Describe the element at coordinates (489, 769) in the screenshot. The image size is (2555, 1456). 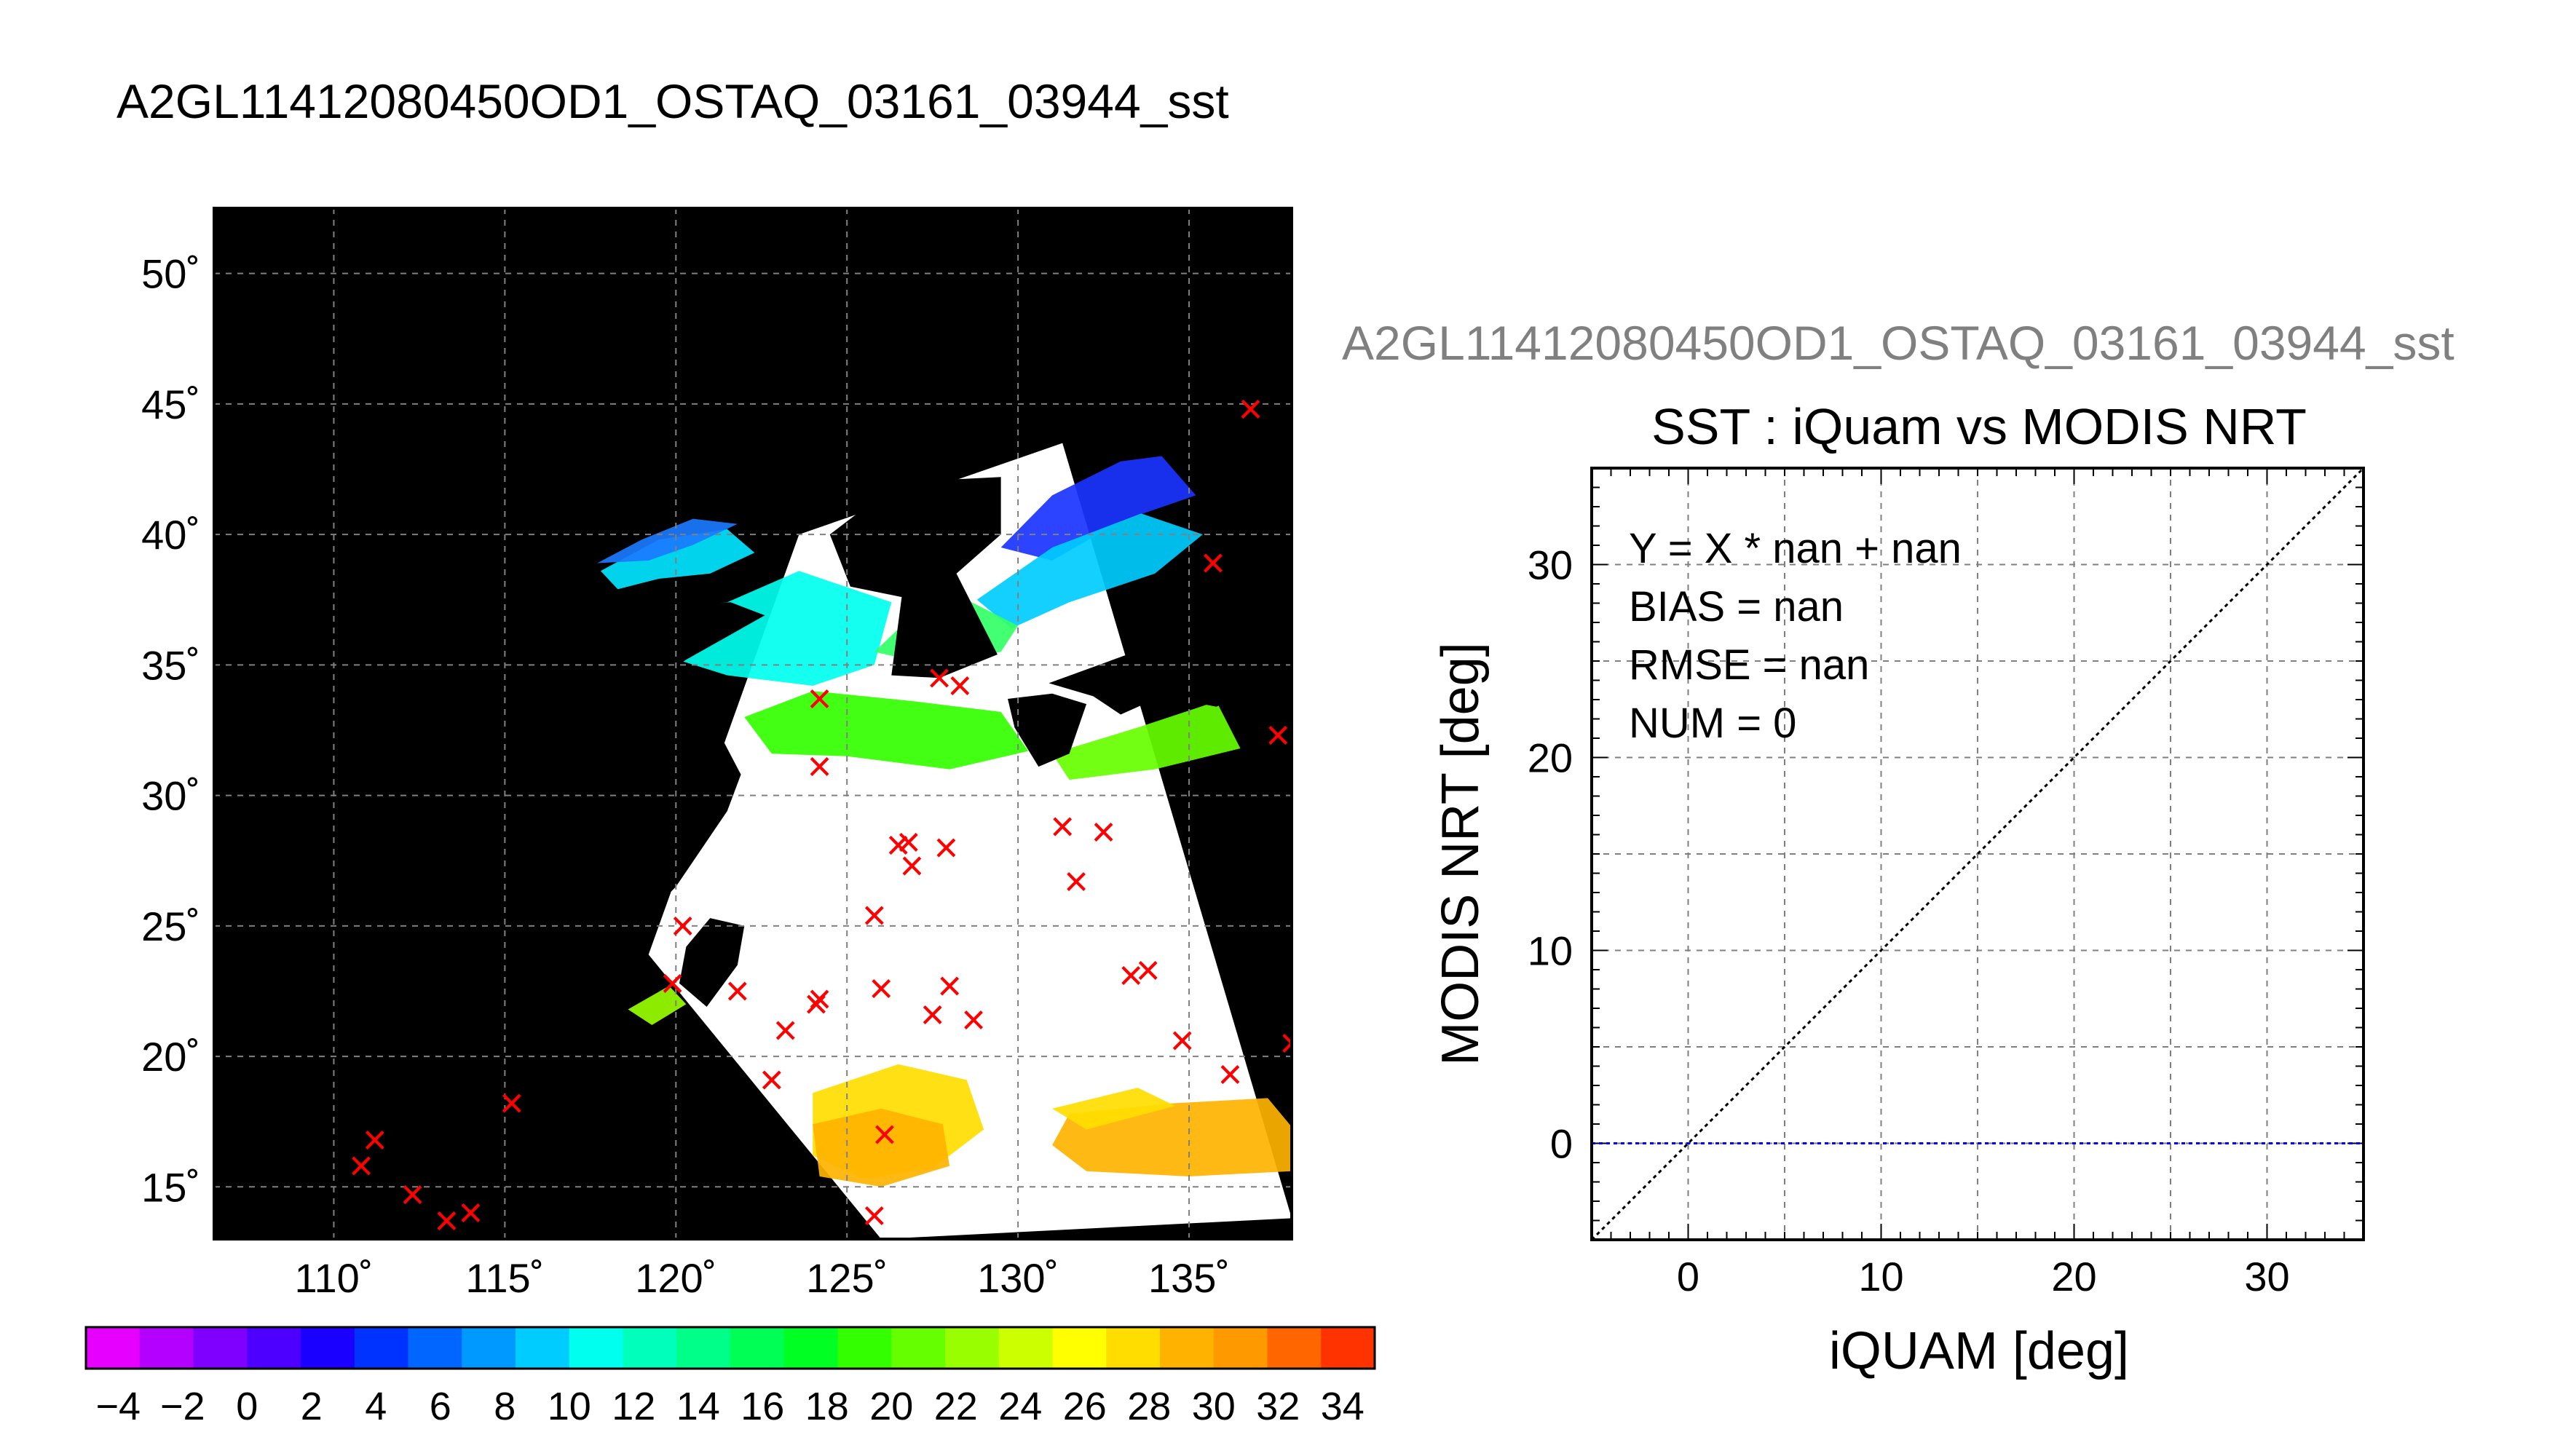
I see `china-coast-land` at that location.